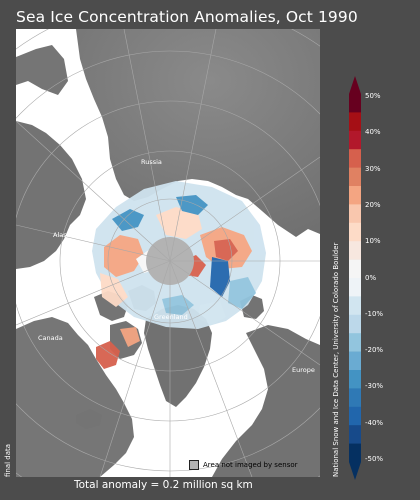 The width and height of the screenshot is (420, 500). Describe the element at coordinates (303, 370) in the screenshot. I see `map-label-europe: Europe` at that location.